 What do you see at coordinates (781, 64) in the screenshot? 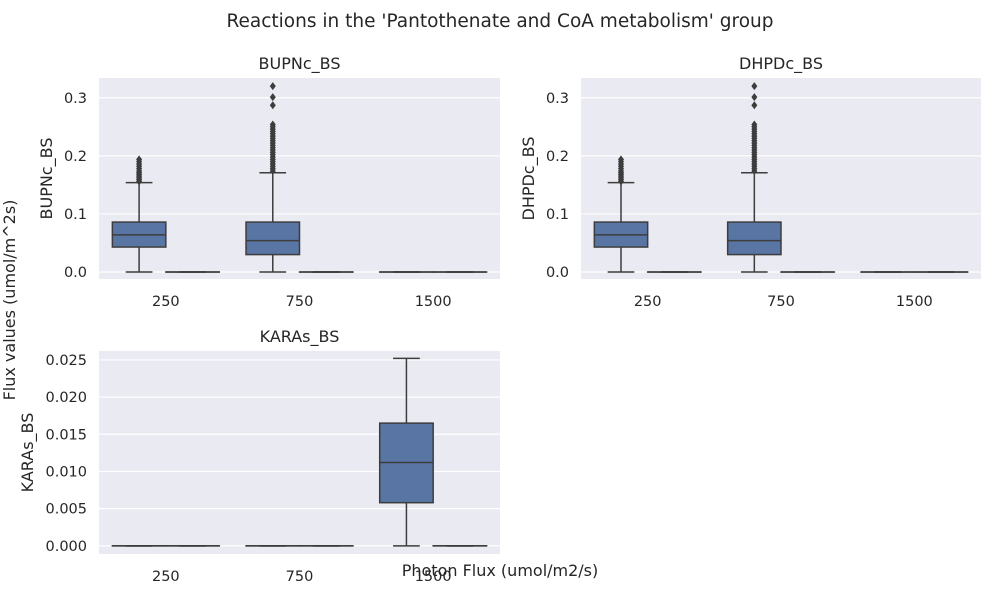
I see `subplot-title: DHPDc_BS` at bounding box center [781, 64].